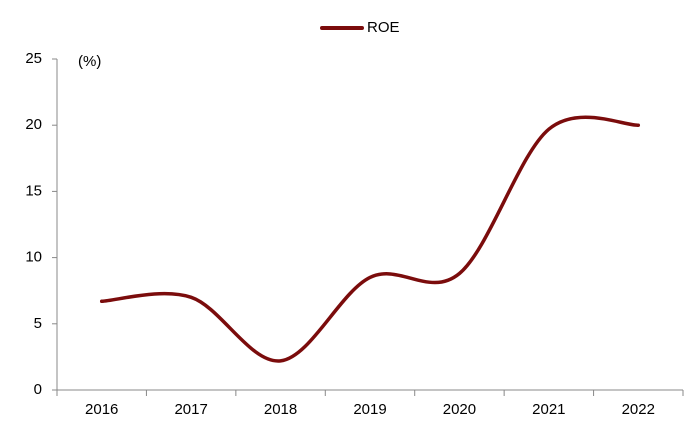 The height and width of the screenshot is (434, 697). I want to click on legend-label: ROE, so click(383, 27).